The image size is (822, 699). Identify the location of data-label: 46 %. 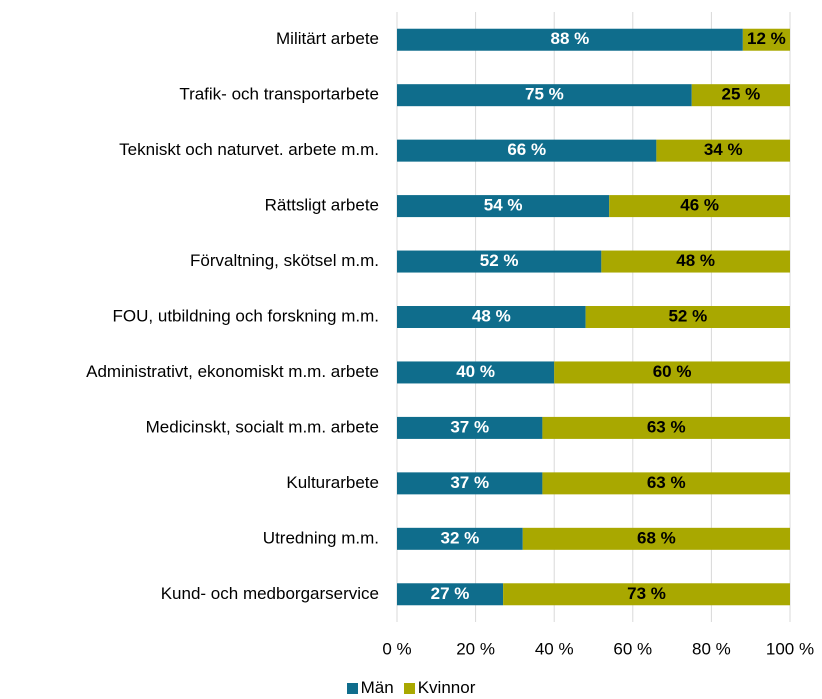
(699, 205).